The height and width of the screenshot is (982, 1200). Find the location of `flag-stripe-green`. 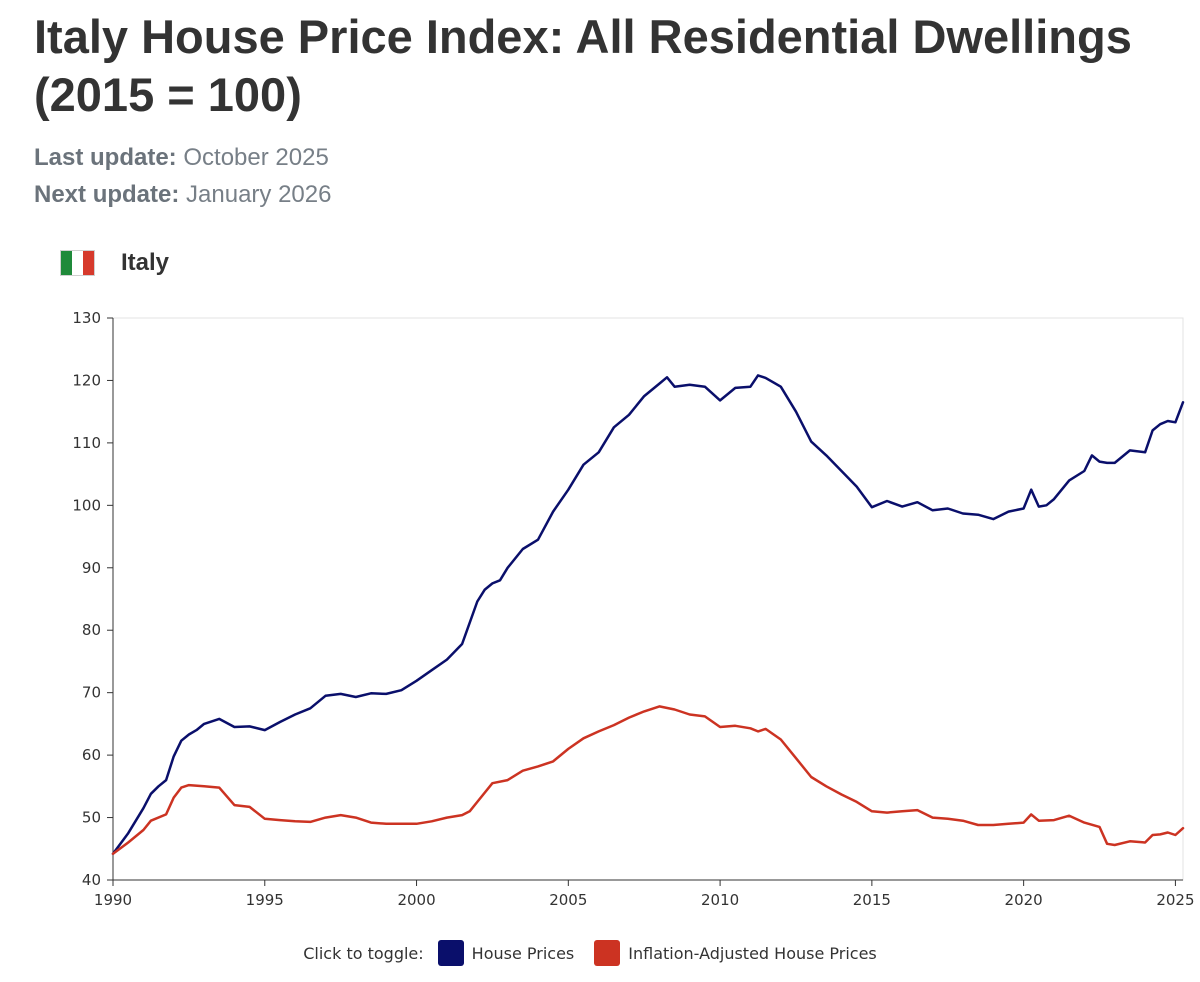

flag-stripe-green is located at coordinates (66, 263).